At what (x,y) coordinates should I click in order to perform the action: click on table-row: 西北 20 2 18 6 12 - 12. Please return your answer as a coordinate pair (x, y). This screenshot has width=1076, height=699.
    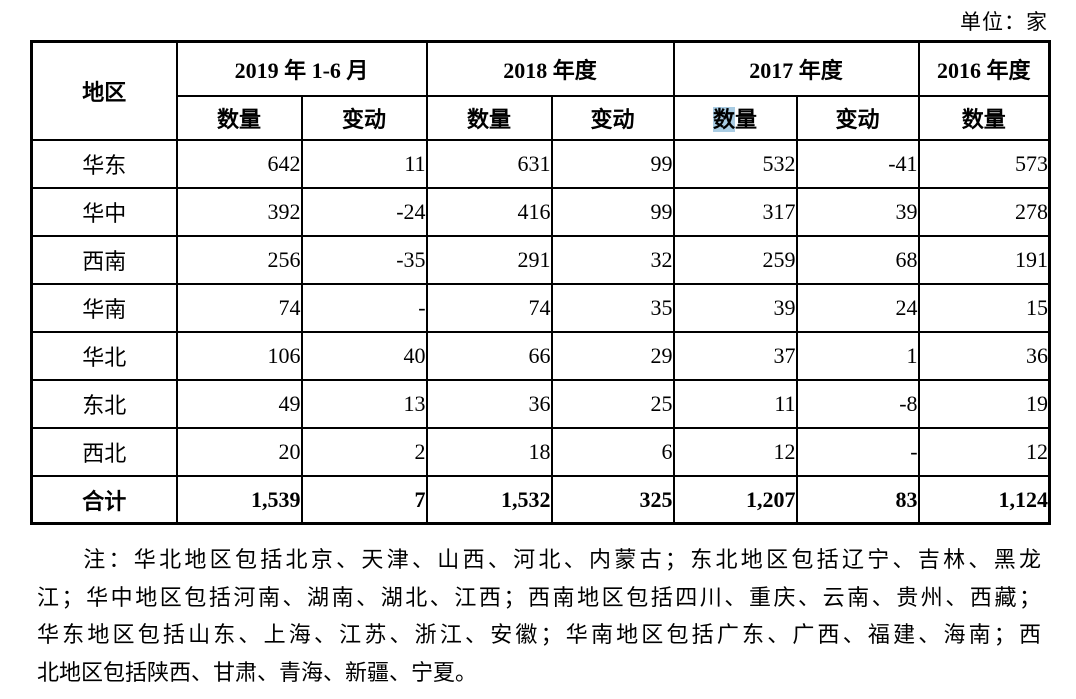
    Looking at the image, I should click on (540, 452).